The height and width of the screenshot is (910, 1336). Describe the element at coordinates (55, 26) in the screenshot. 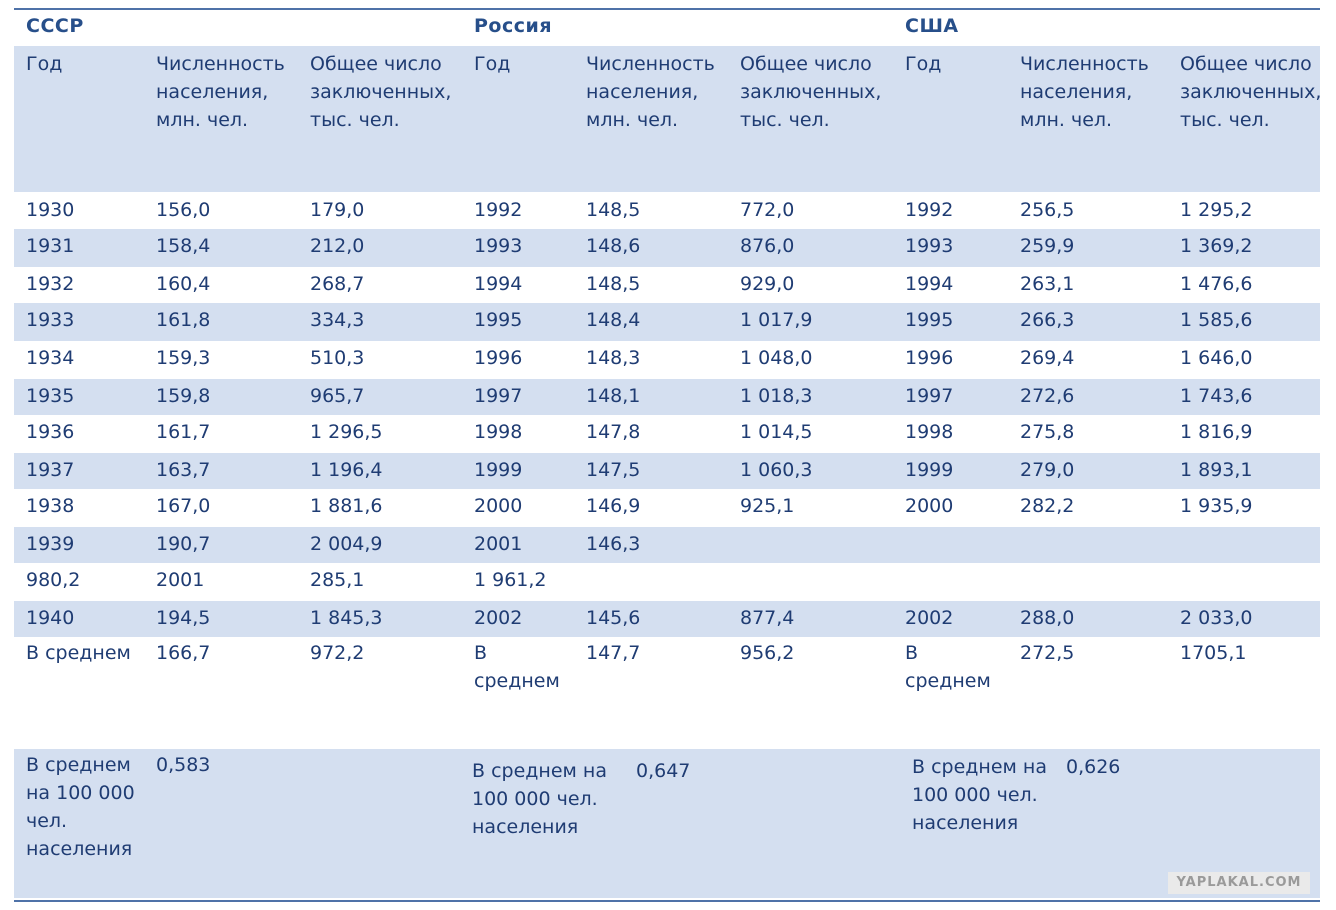

I see `group-header-ussr: СССР` at that location.